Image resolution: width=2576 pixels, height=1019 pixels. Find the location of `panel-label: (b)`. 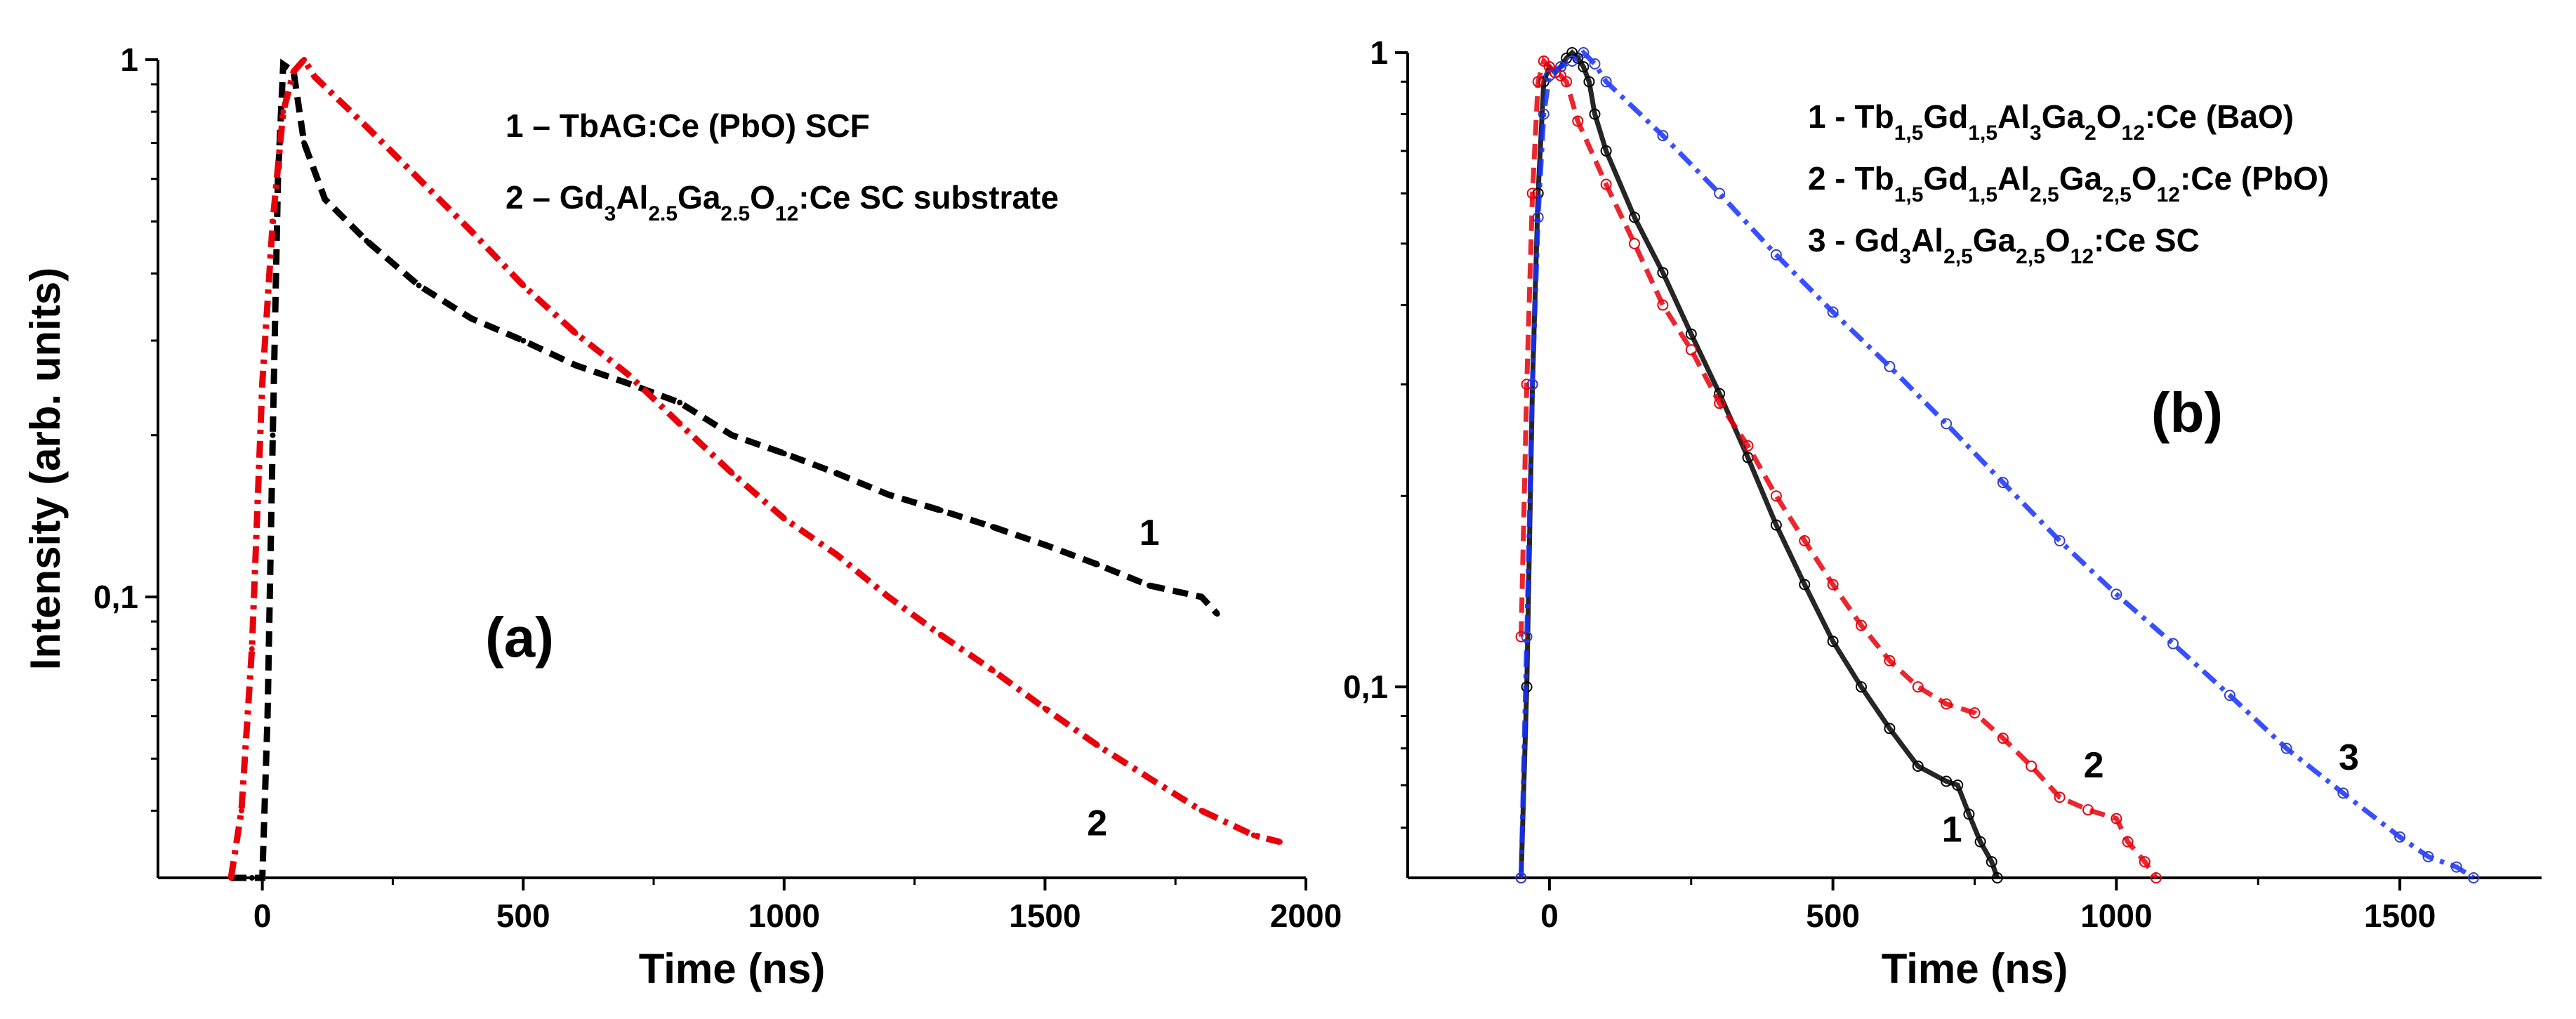

panel-label: (b) is located at coordinates (2187, 412).